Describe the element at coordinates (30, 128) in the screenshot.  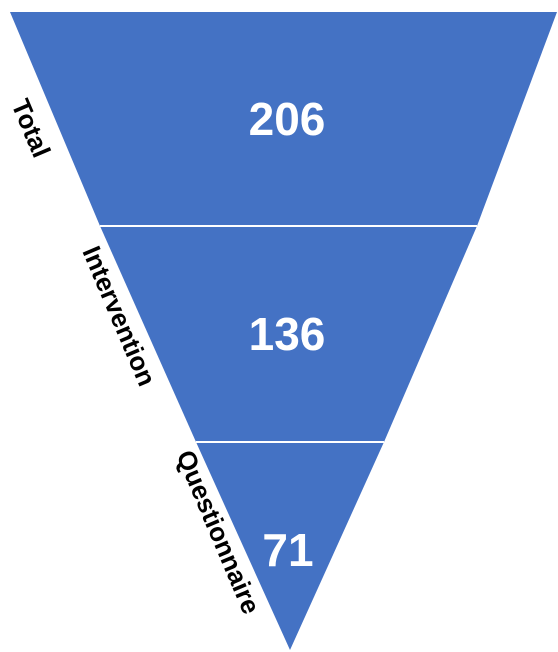
I see `funnel-label-total: Total` at that location.